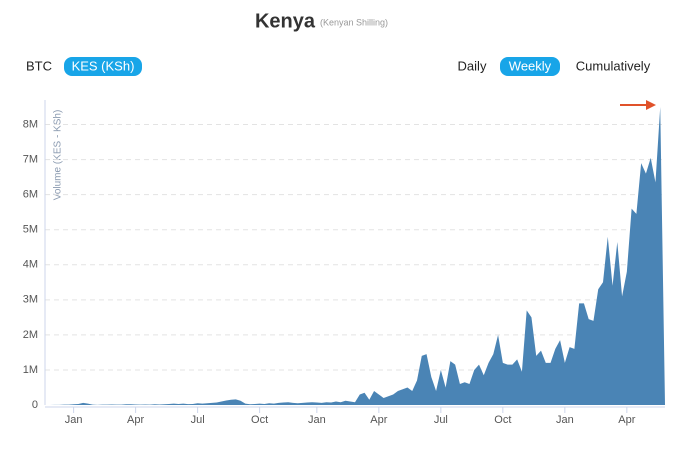  What do you see at coordinates (30, 195) in the screenshot?
I see `y-tick-label: 6M` at bounding box center [30, 195].